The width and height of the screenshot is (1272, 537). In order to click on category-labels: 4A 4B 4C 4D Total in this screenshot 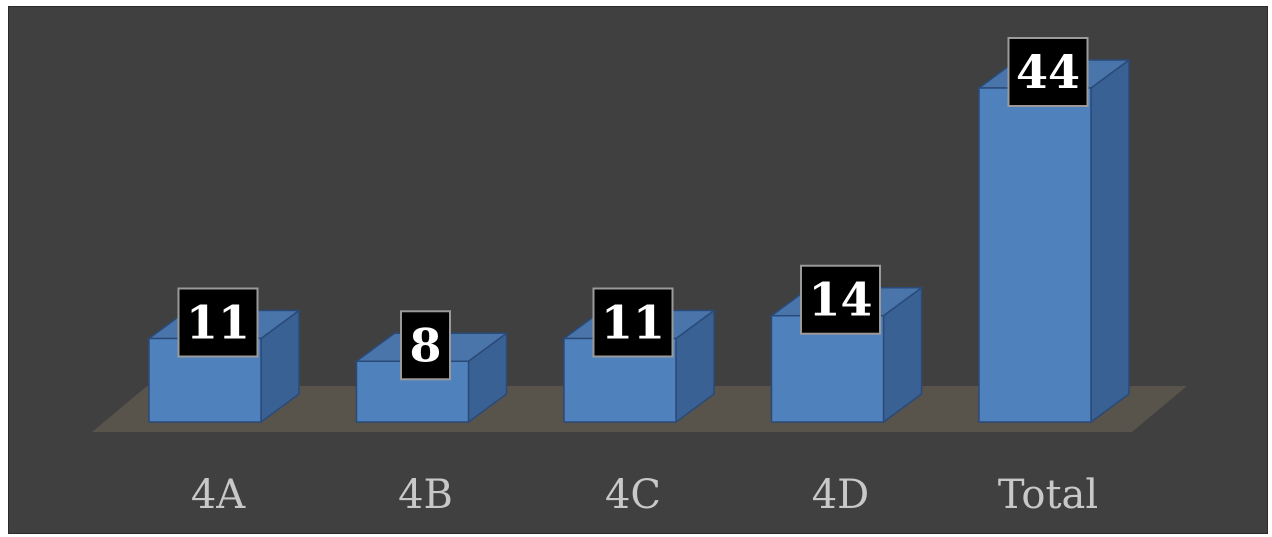, I will do `click(644, 495)`.